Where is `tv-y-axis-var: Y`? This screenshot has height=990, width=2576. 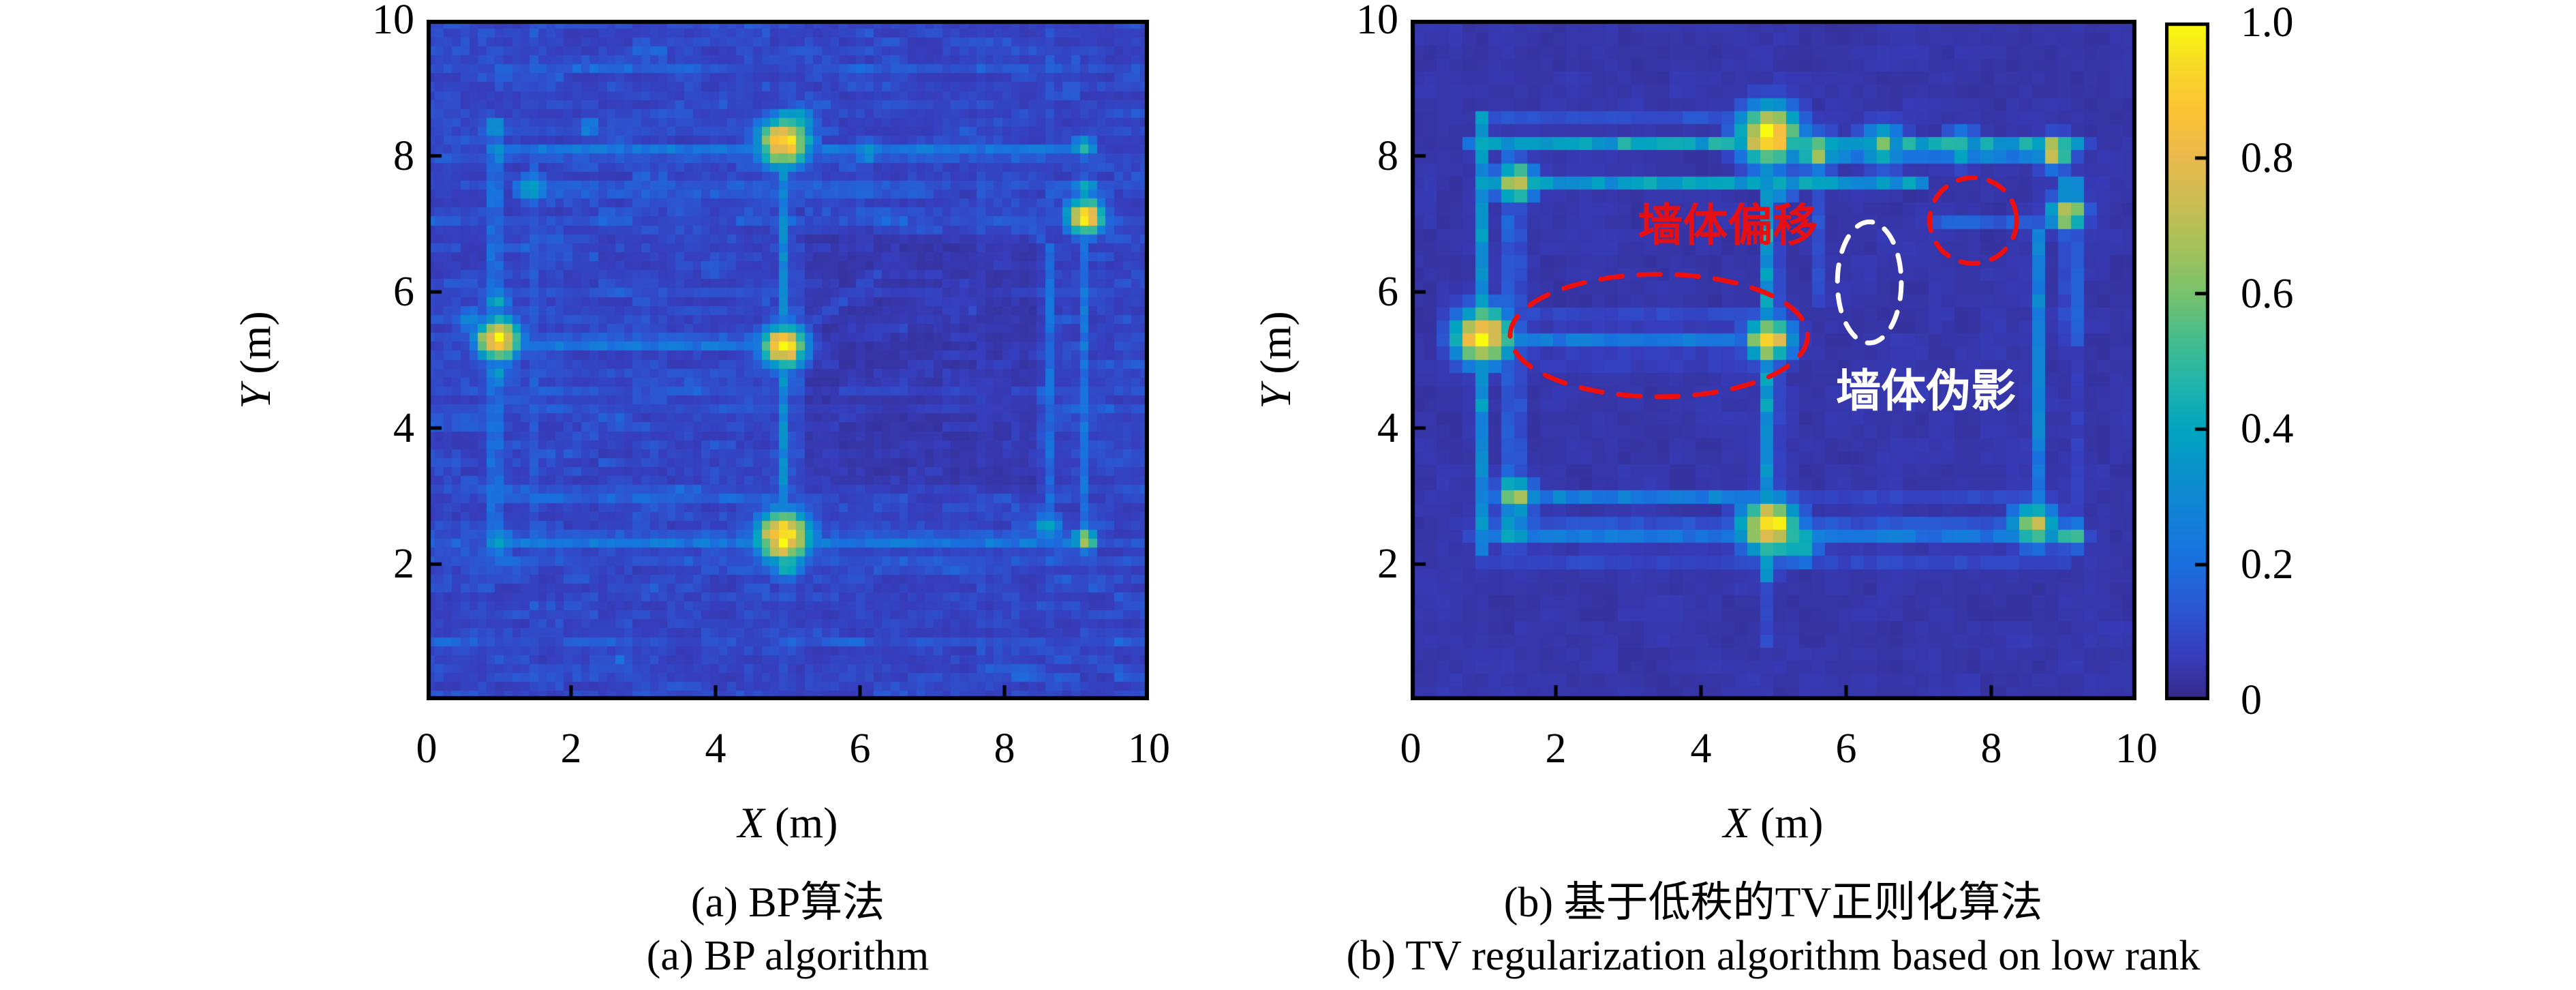 tv-y-axis-var: Y is located at coordinates (1275, 397).